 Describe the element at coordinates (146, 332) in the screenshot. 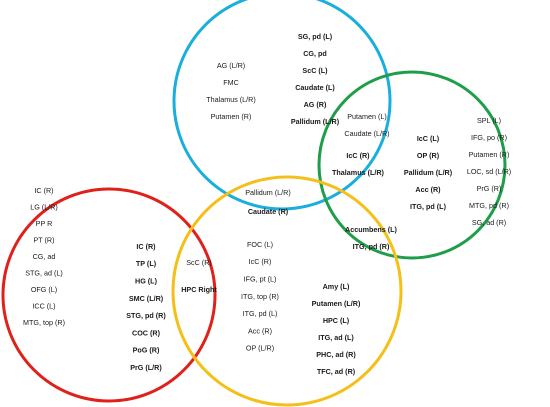

I see `region-label: COC (R)` at that location.